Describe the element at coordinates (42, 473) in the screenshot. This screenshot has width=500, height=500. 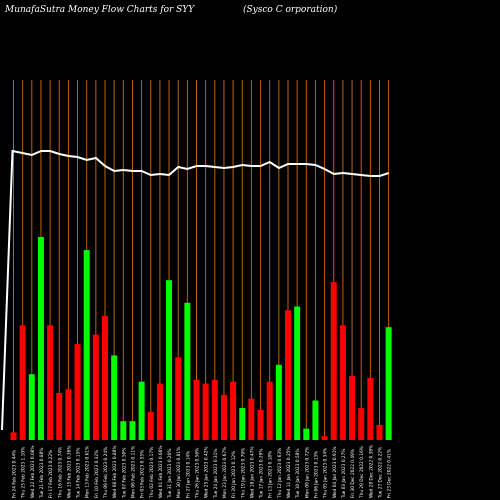
I see `date-label: Tue 21 Feb 2023 0.88%` at that location.